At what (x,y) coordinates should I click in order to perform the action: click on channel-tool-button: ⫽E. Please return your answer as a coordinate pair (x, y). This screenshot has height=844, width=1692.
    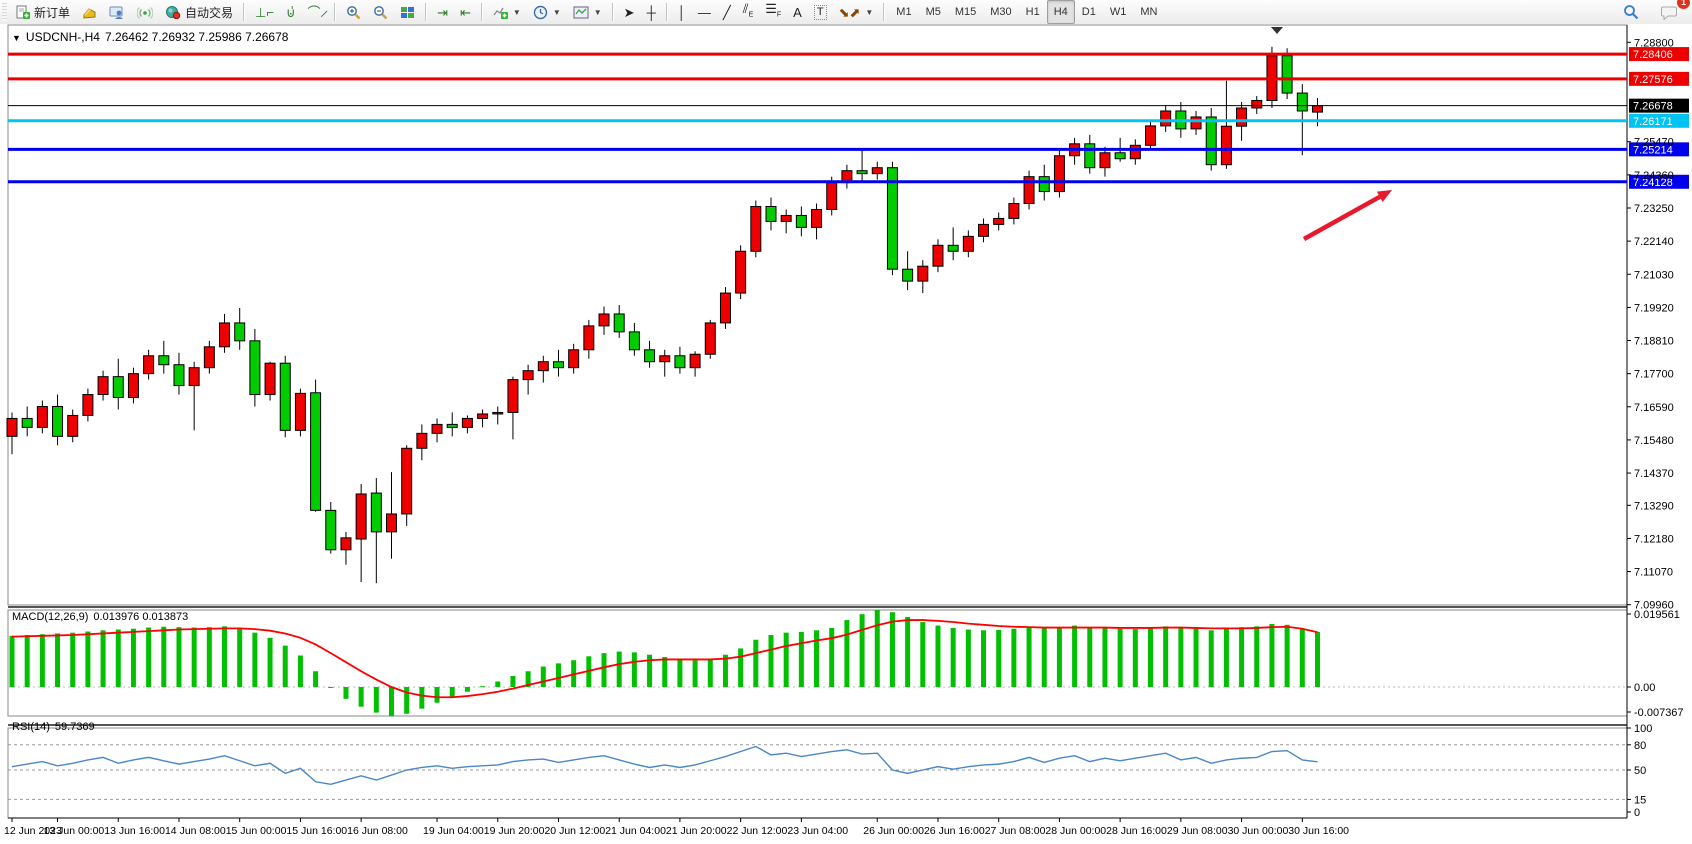
    Looking at the image, I should click on (748, 12).